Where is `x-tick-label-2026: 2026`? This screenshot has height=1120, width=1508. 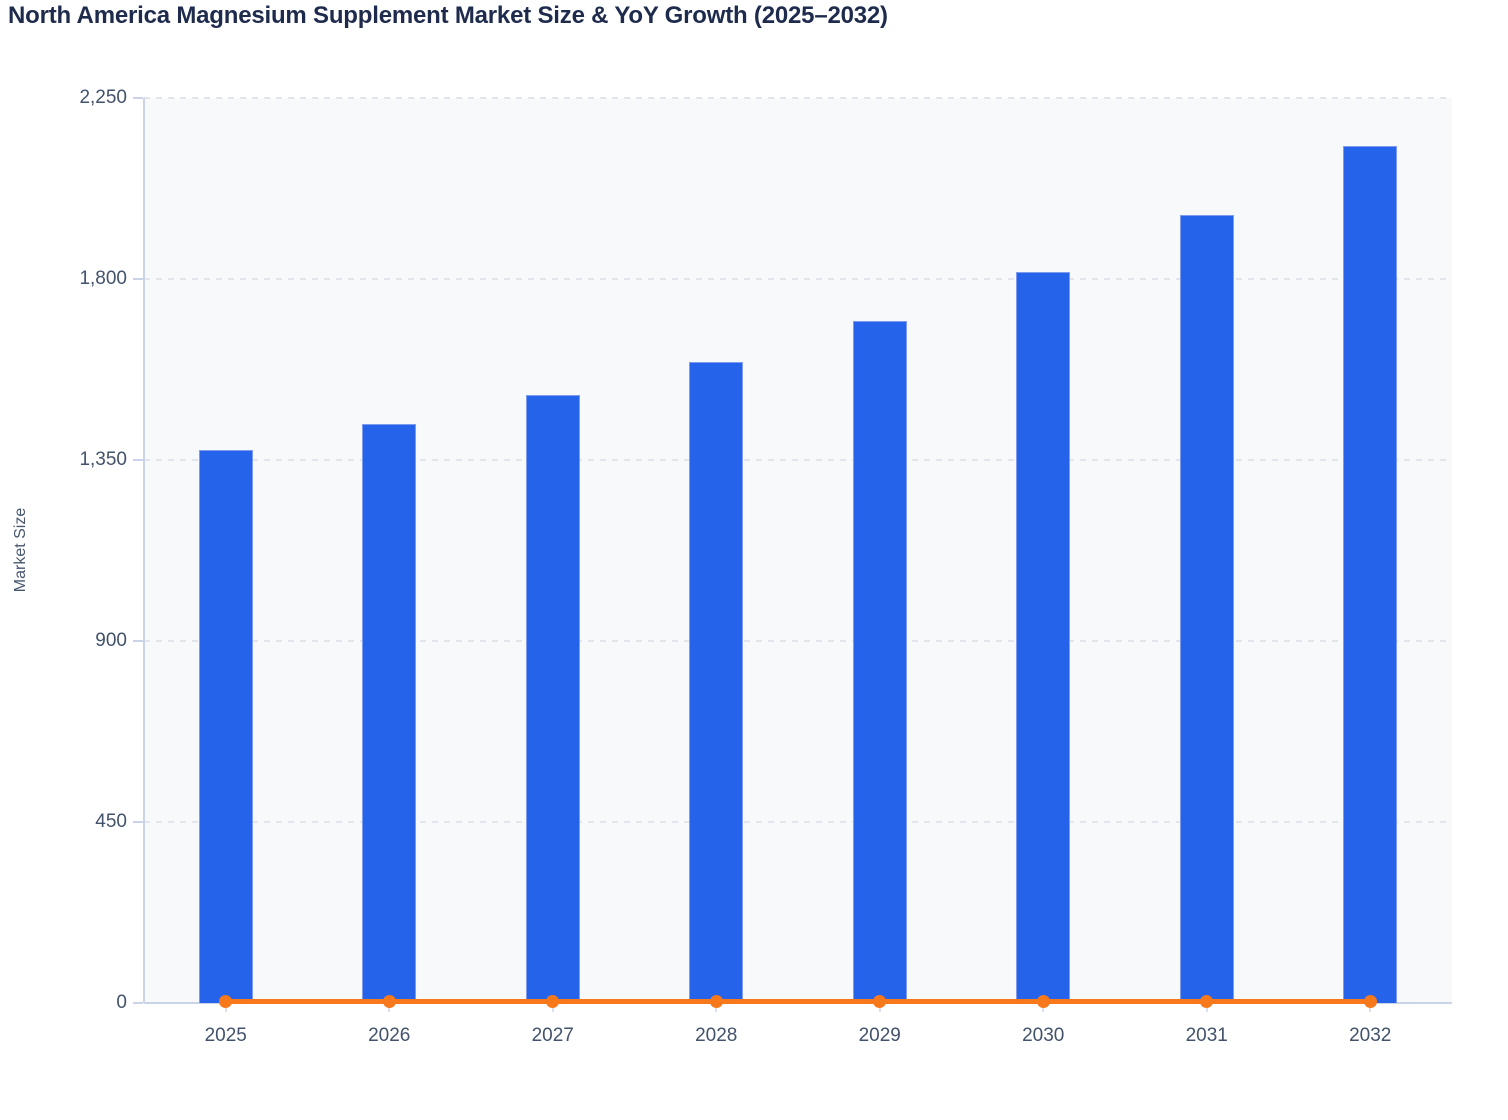 x-tick-label-2026: 2026 is located at coordinates (389, 1035).